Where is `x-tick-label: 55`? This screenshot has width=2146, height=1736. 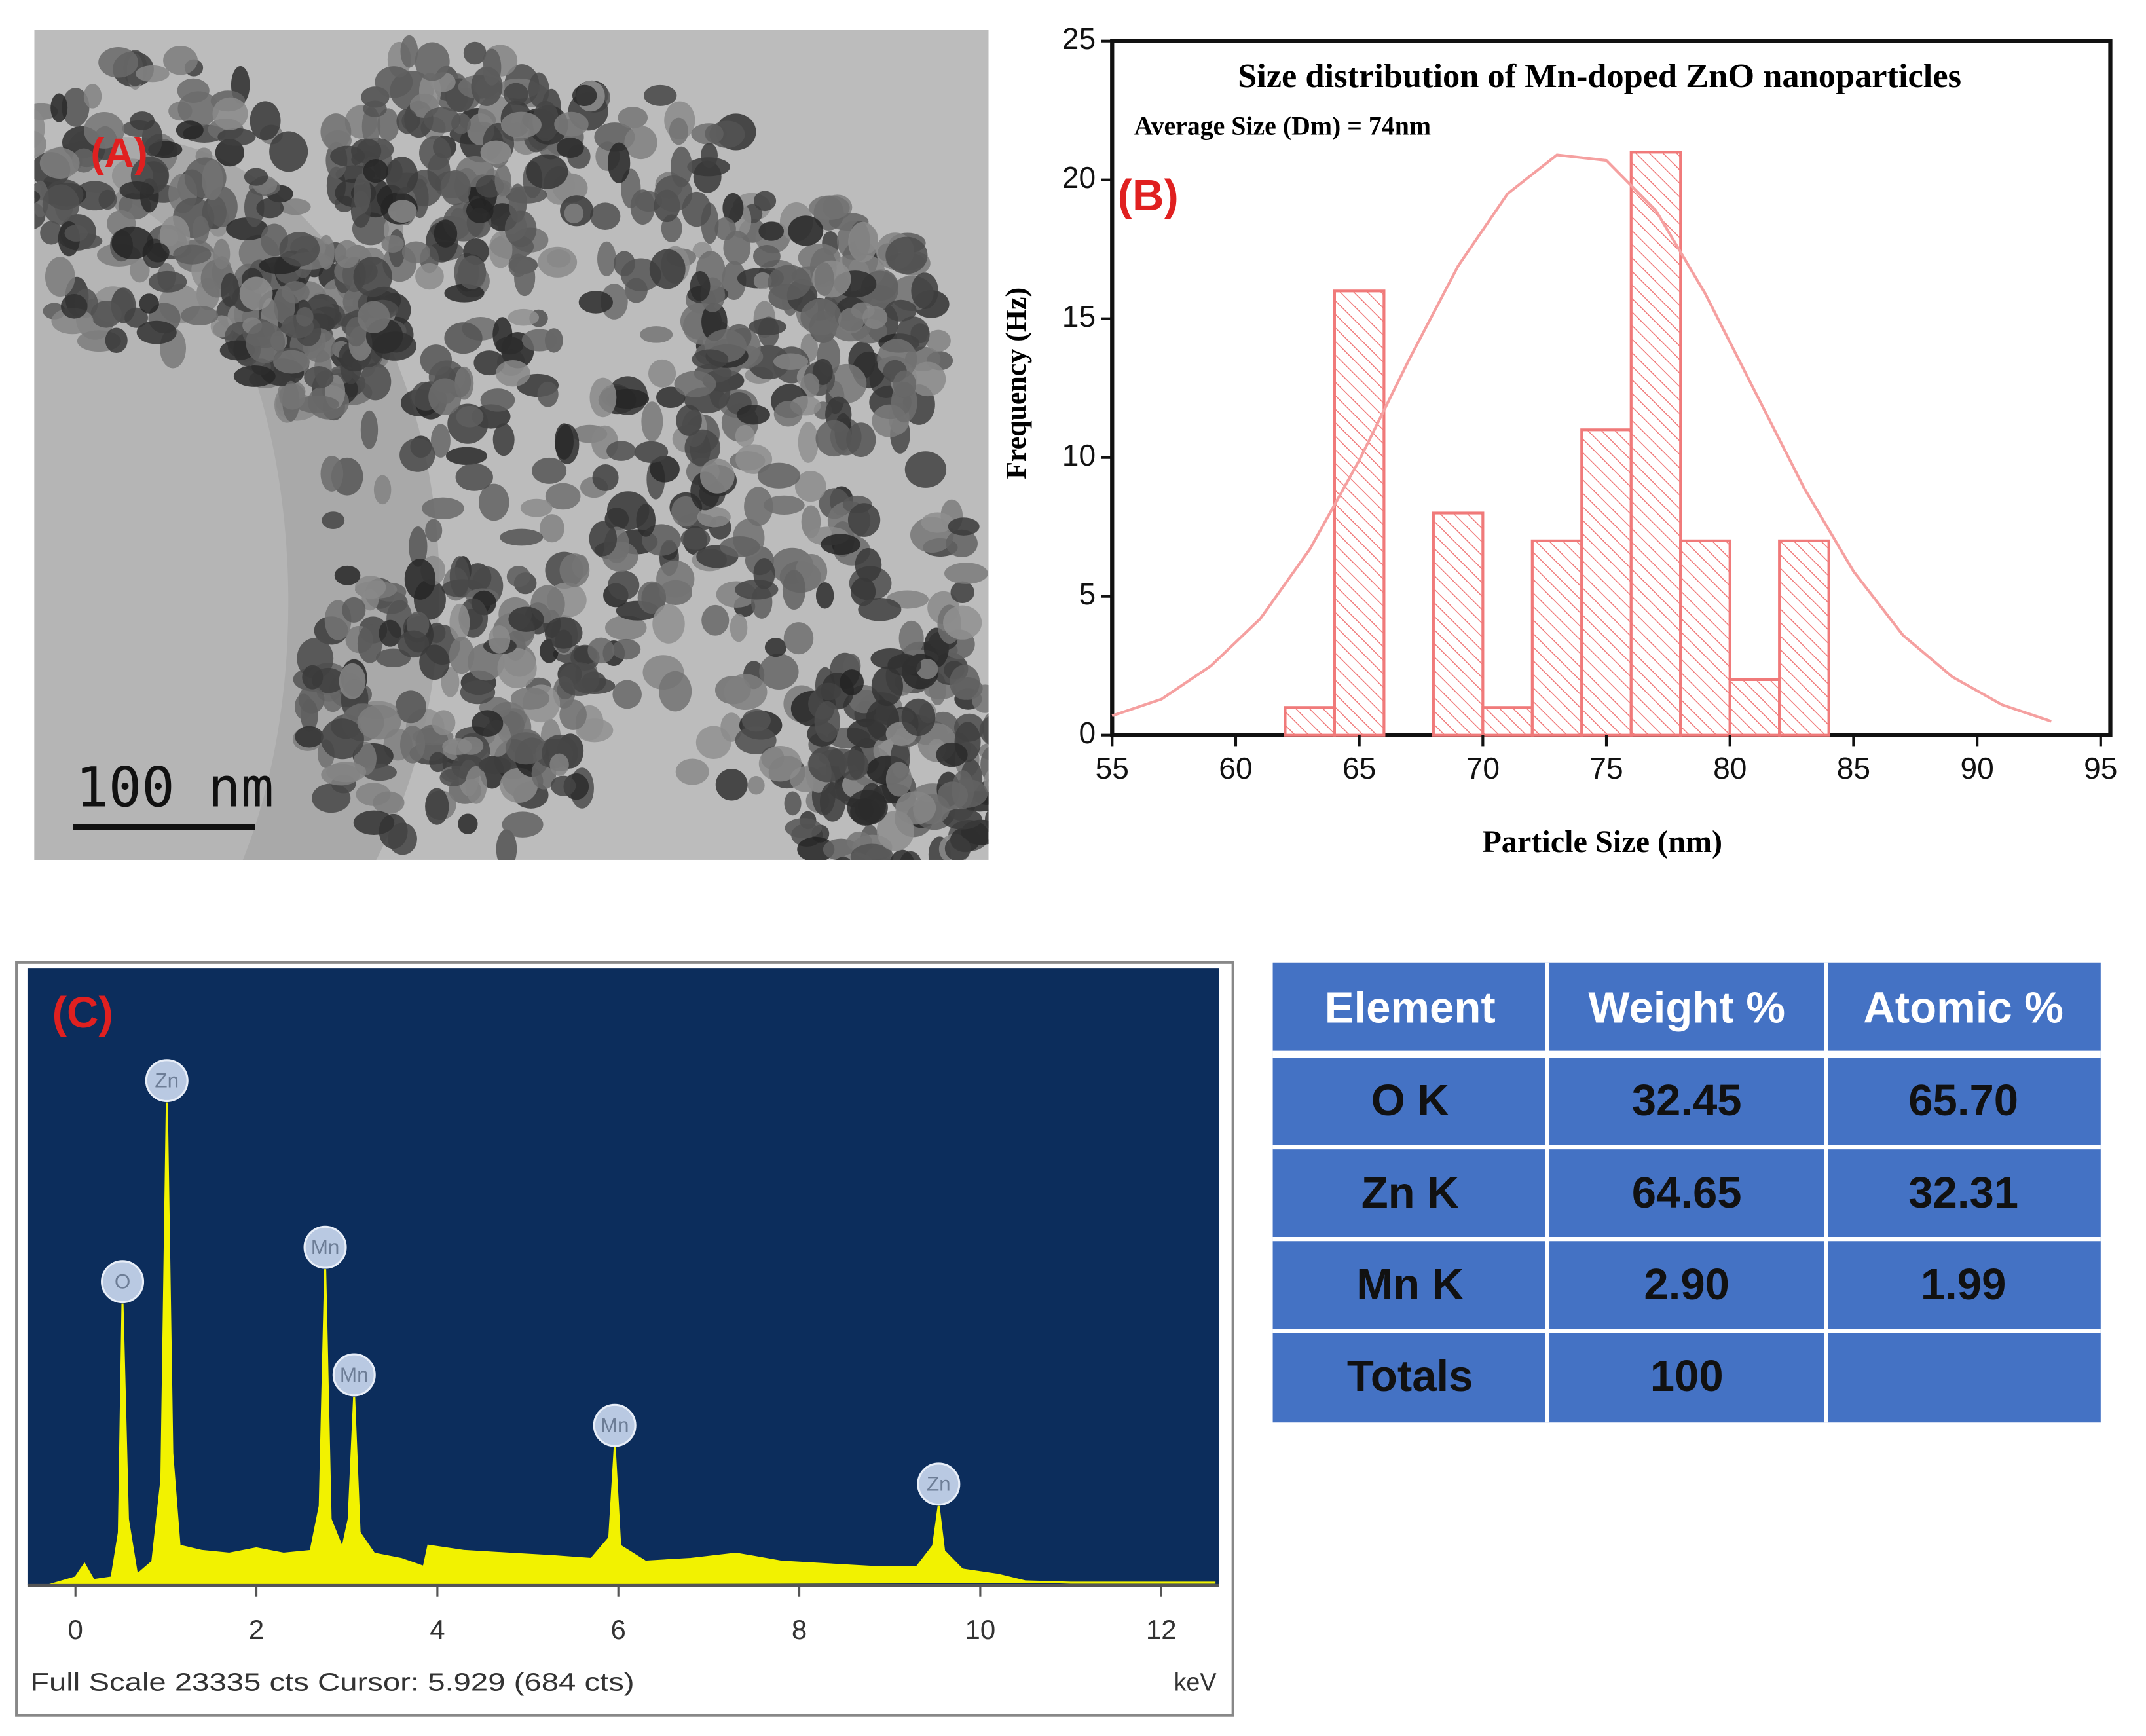
x-tick-label: 55 is located at coordinates (1112, 768).